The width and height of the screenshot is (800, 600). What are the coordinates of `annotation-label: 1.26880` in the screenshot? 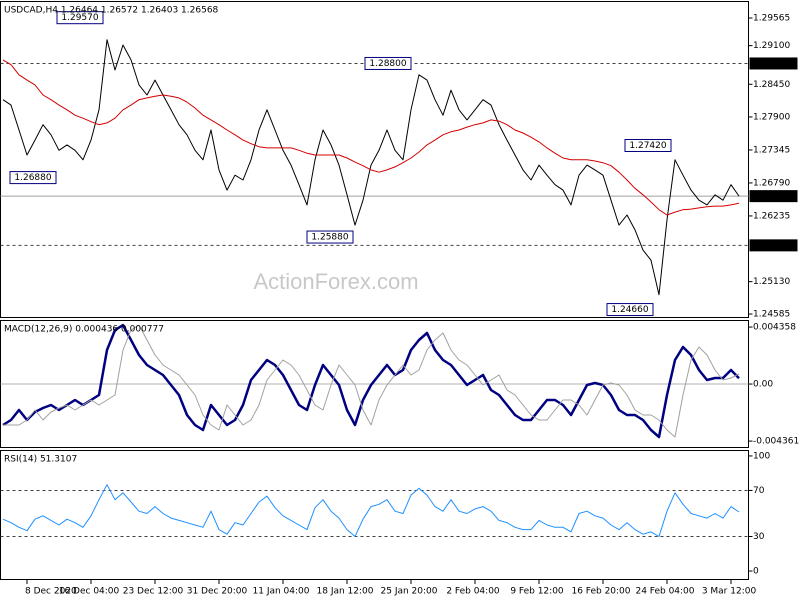 It's located at (32, 178).